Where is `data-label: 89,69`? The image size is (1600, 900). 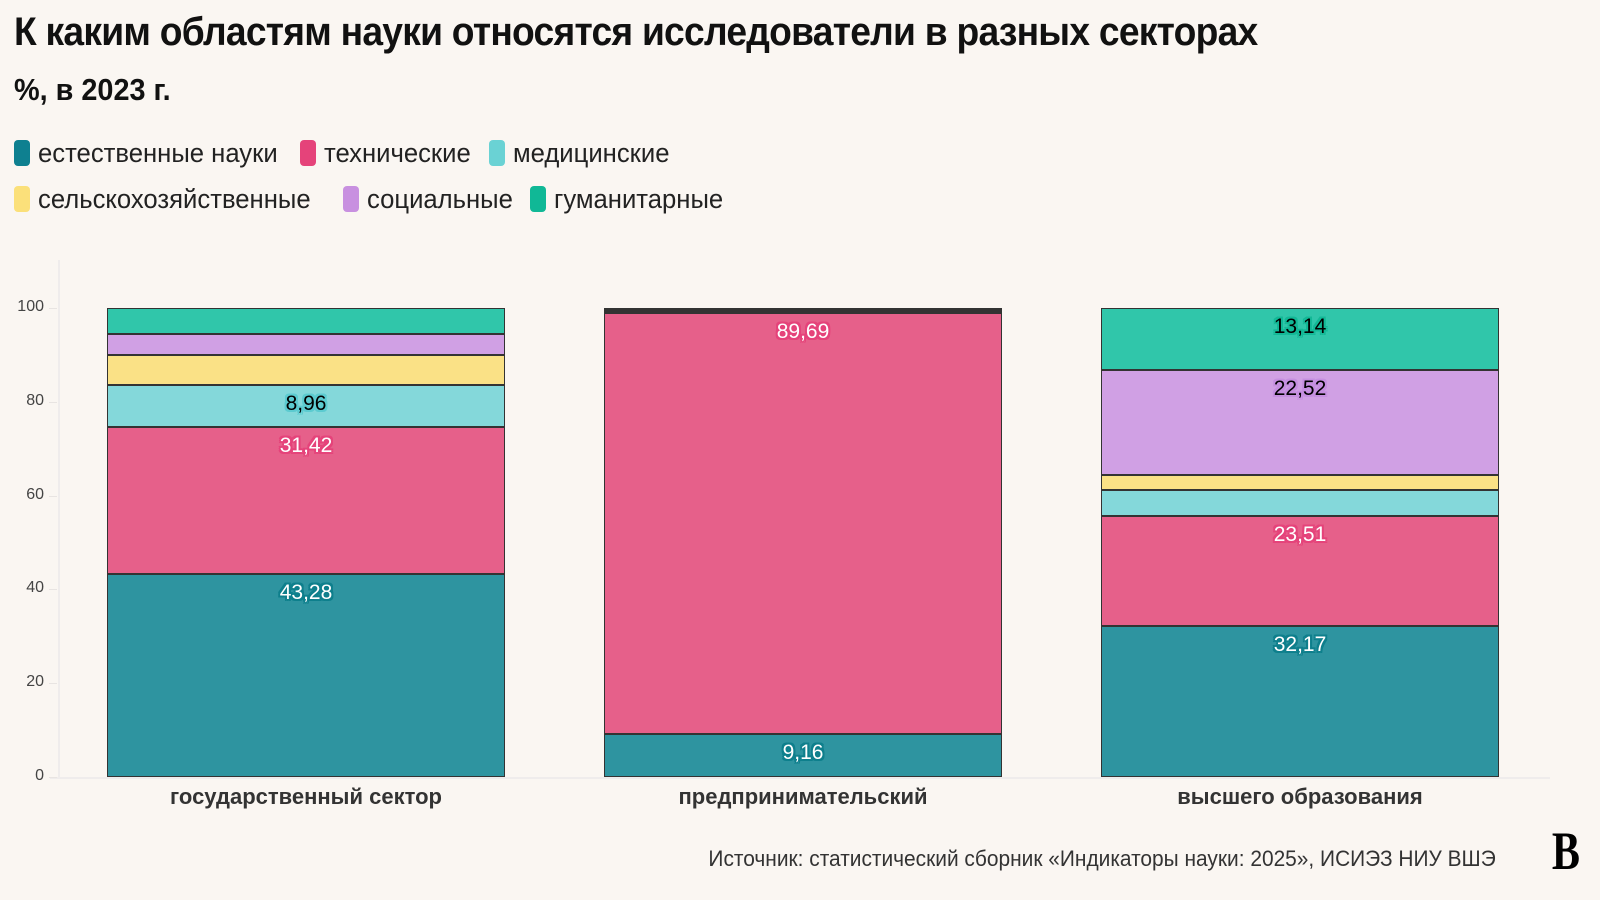
data-label: 89,69 is located at coordinates (803, 332).